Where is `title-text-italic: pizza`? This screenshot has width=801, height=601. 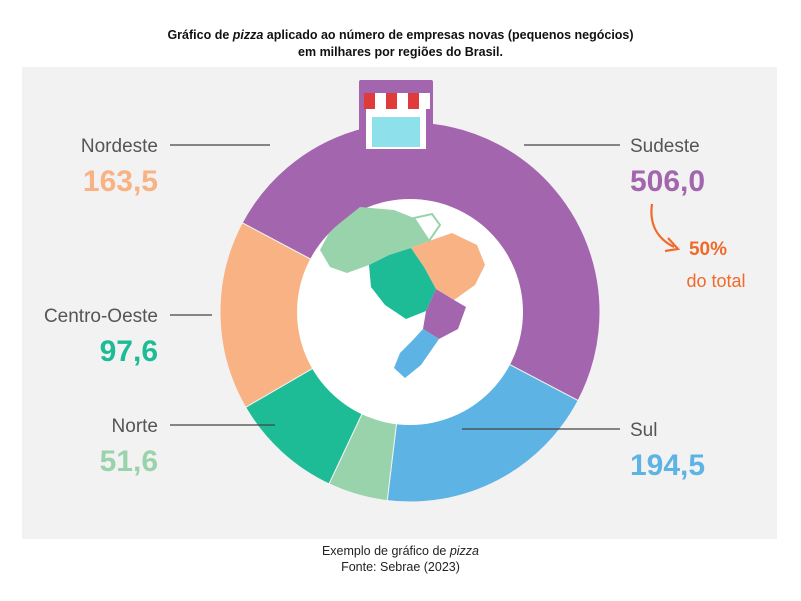 title-text-italic: pizza is located at coordinates (248, 35).